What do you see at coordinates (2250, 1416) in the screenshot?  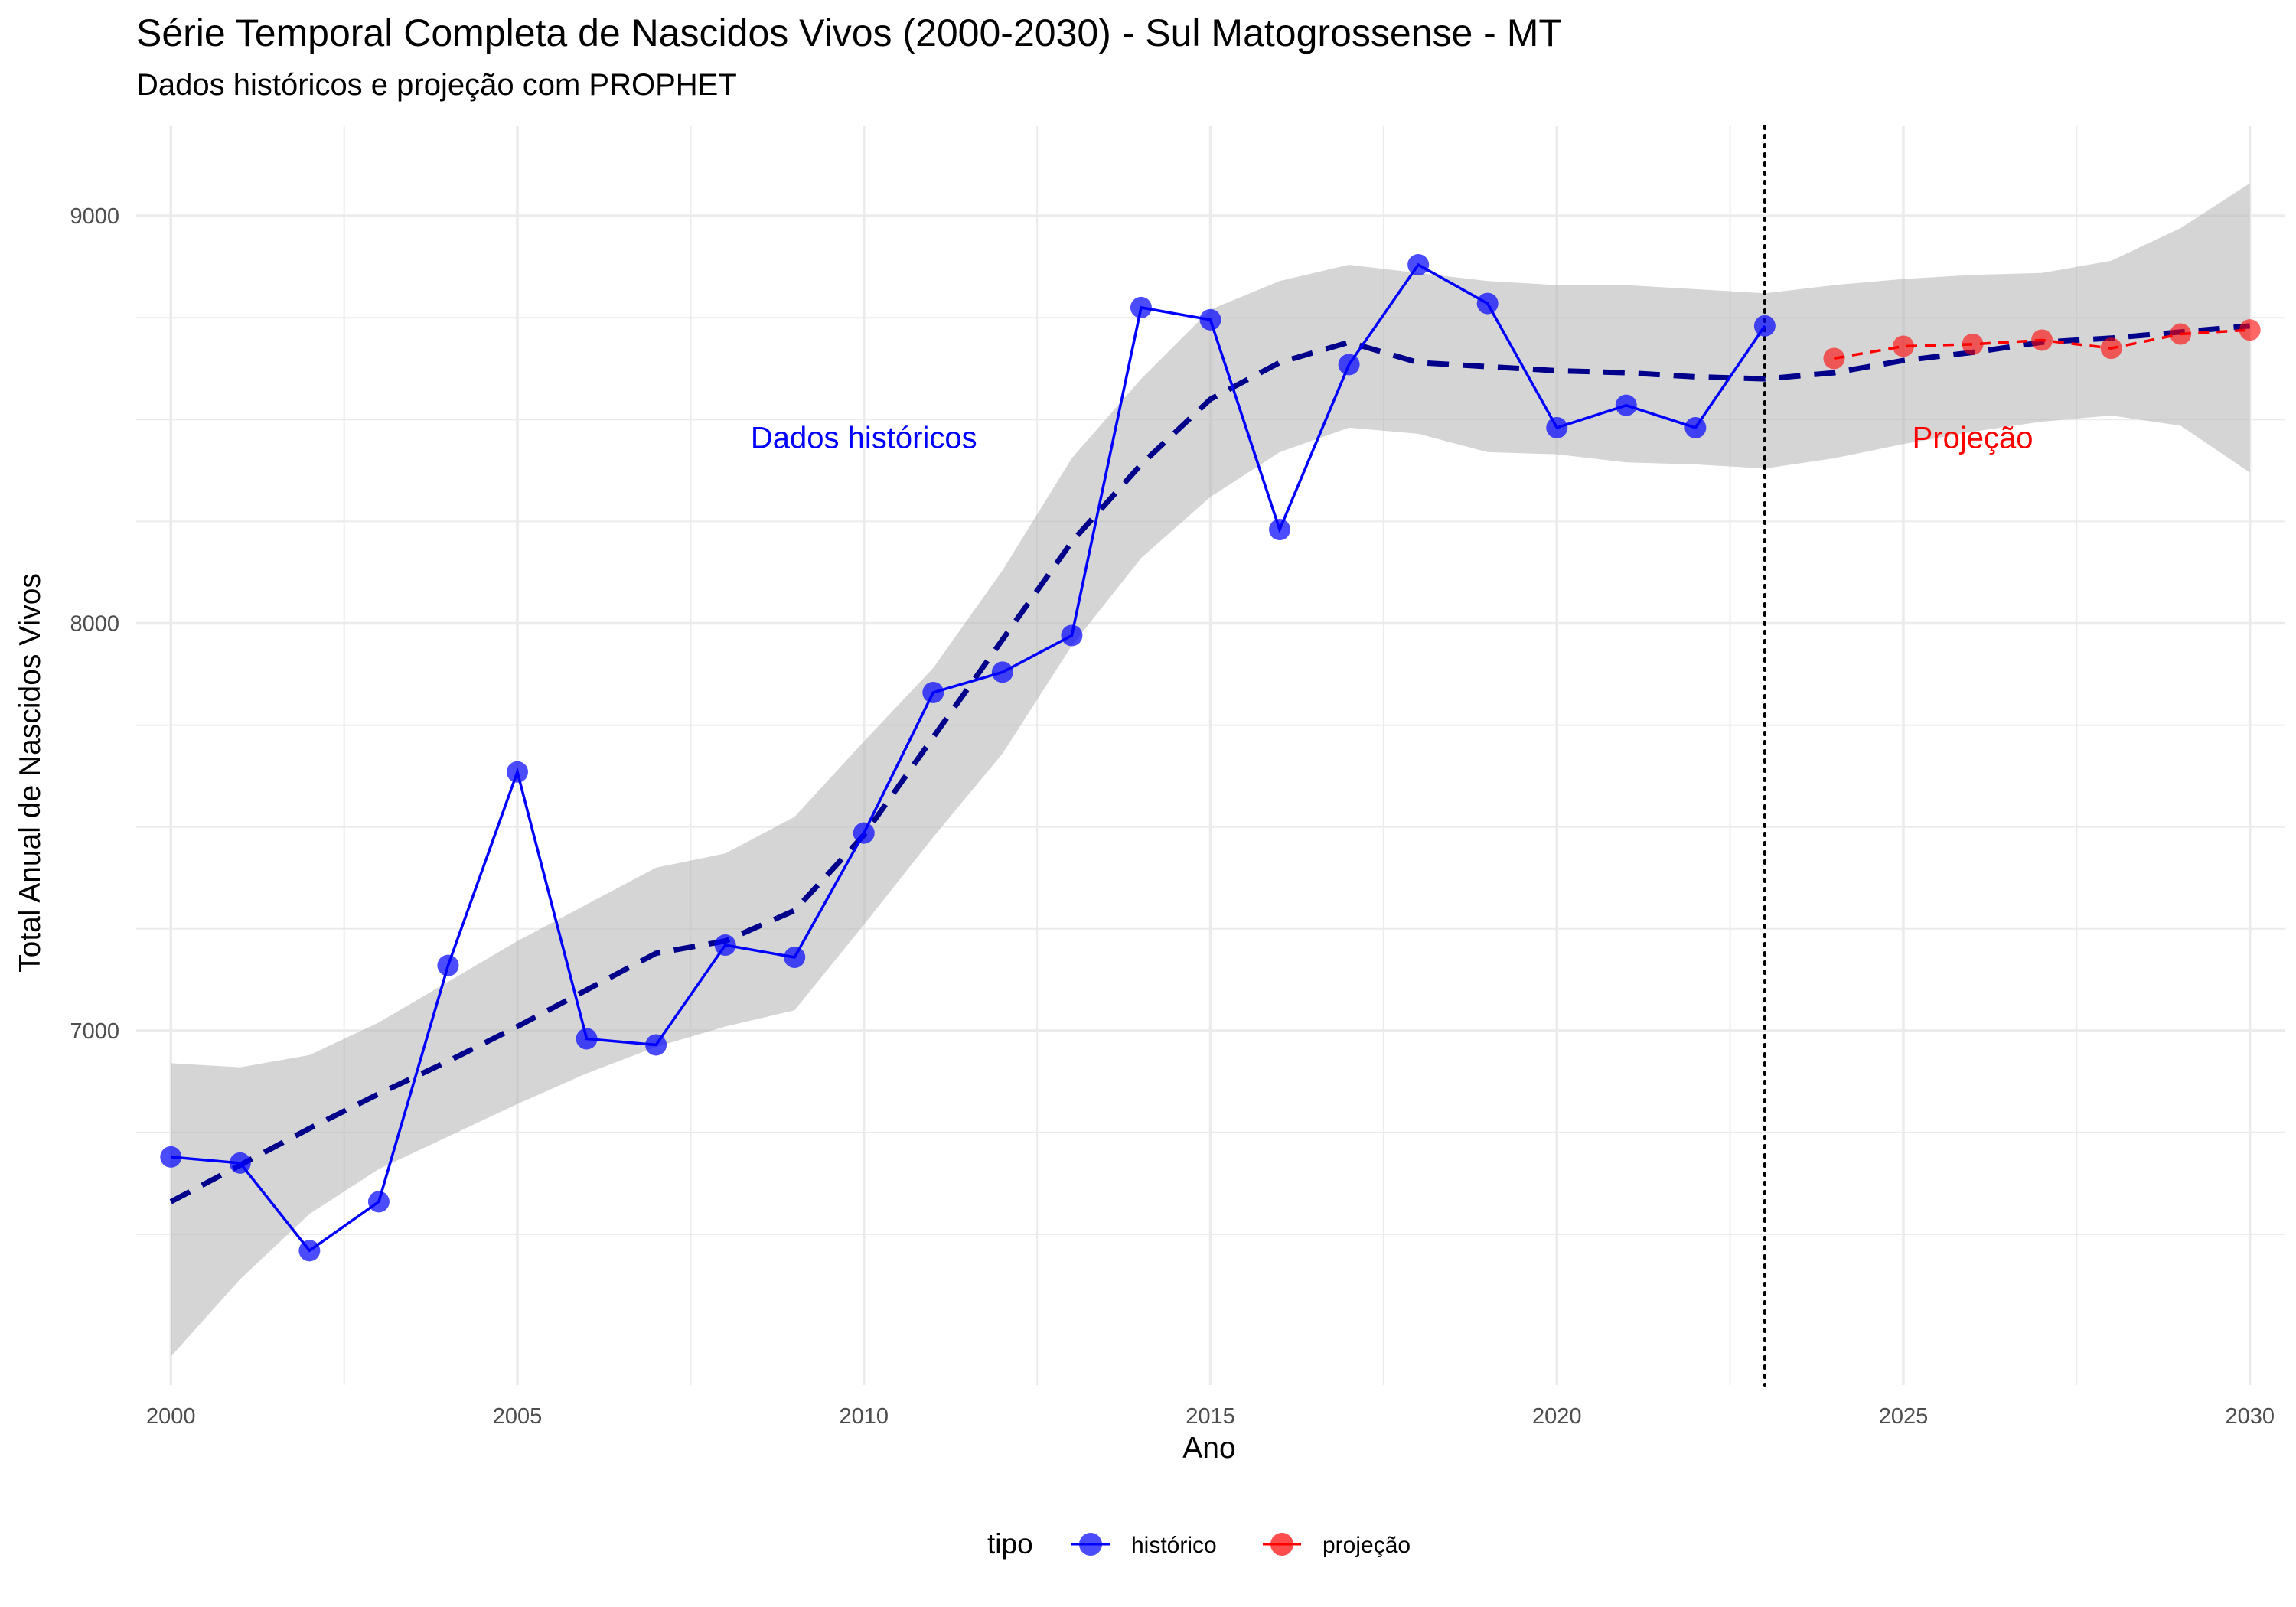 I see `x-tick-label: 2030` at bounding box center [2250, 1416].